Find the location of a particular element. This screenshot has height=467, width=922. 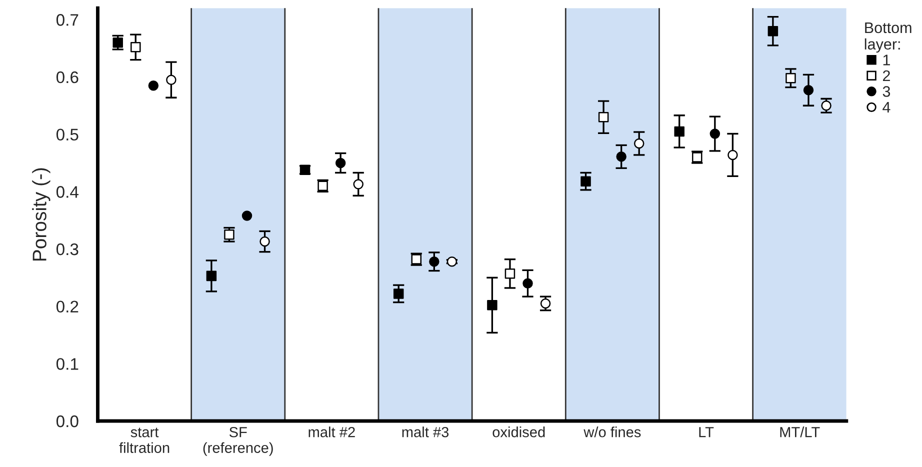

legend-label: 2 is located at coordinates (886, 75).